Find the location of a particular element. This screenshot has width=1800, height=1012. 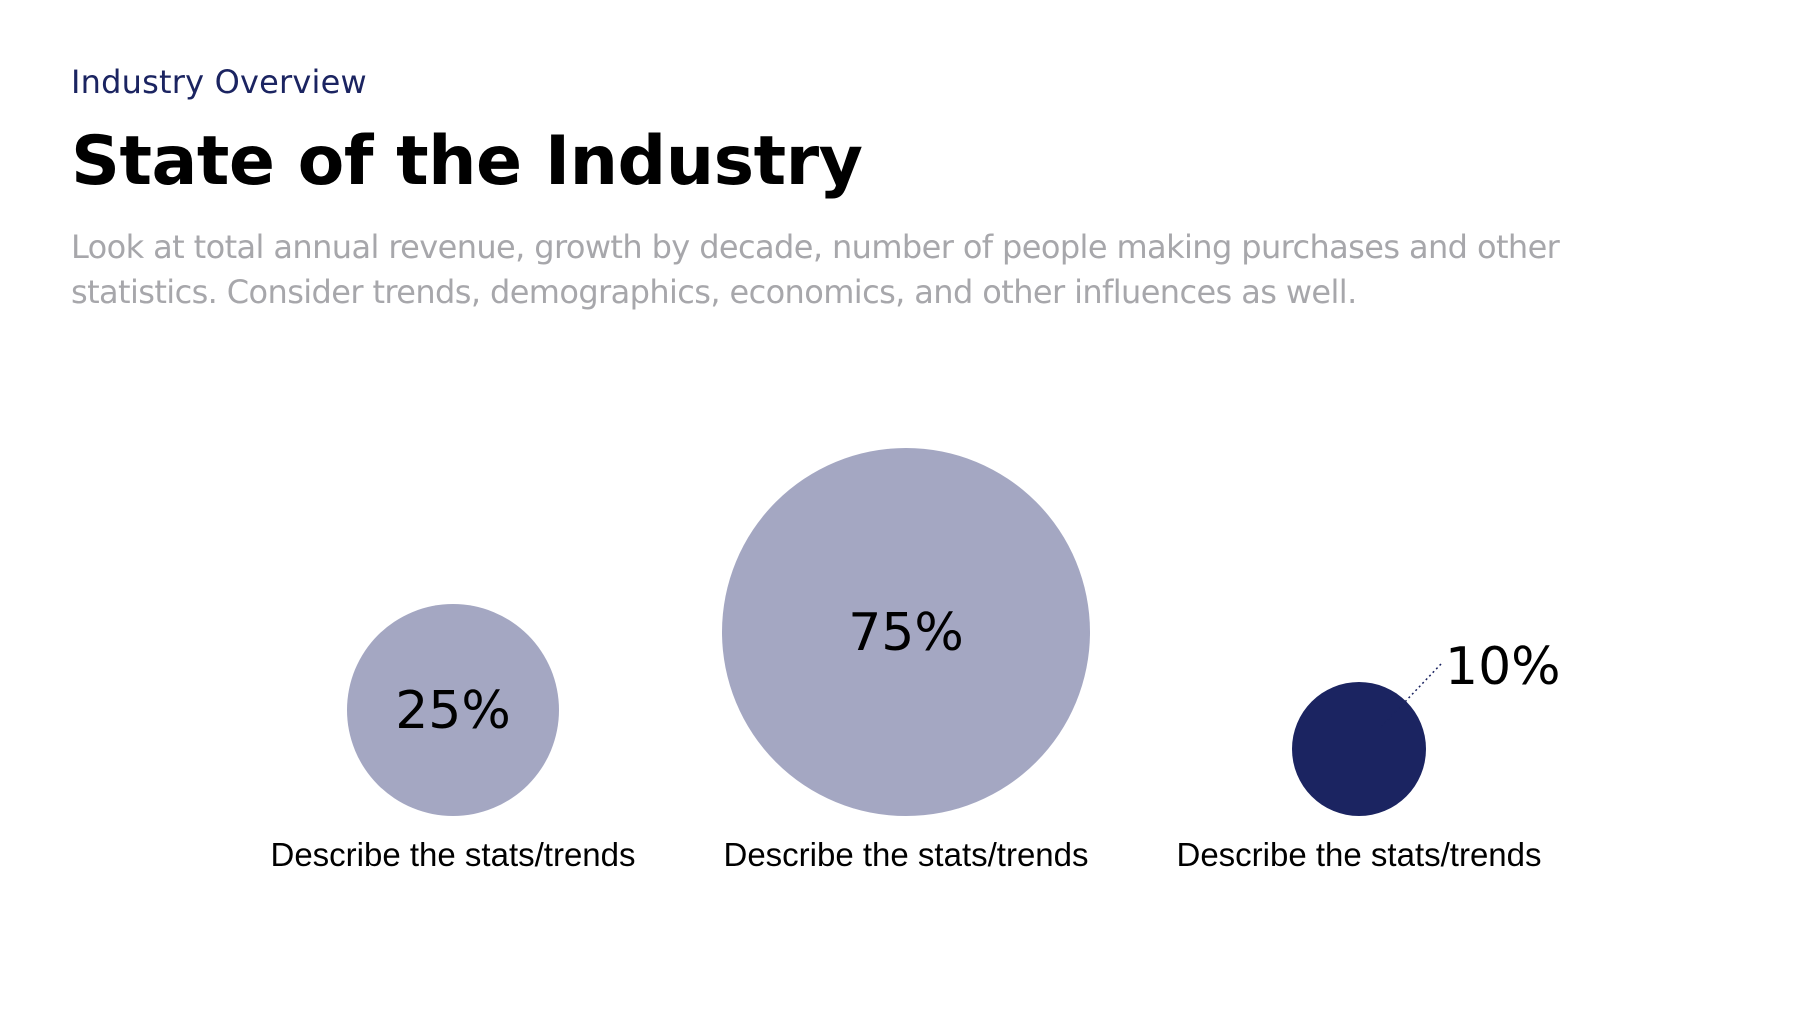

section-eyebrow: Industry Overview is located at coordinates (219, 82).